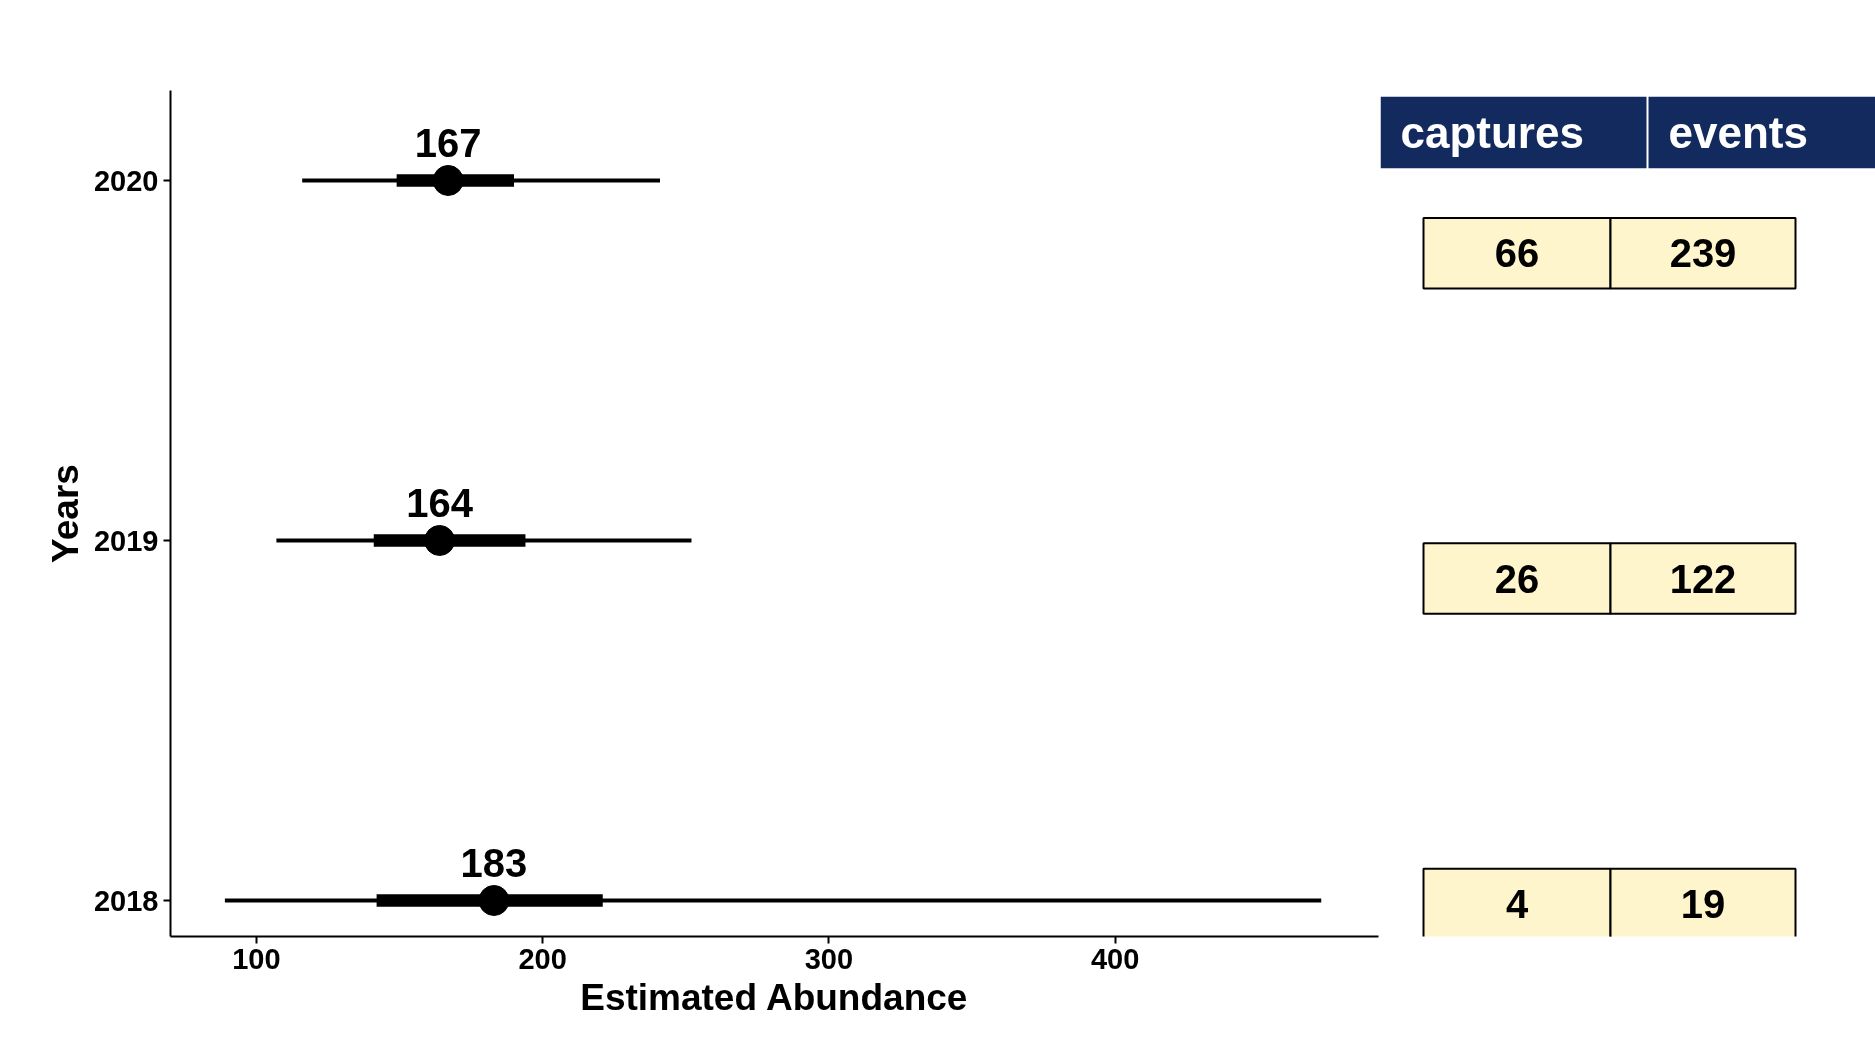  What do you see at coordinates (256, 958) in the screenshot?
I see `x-tick-label: 100` at bounding box center [256, 958].